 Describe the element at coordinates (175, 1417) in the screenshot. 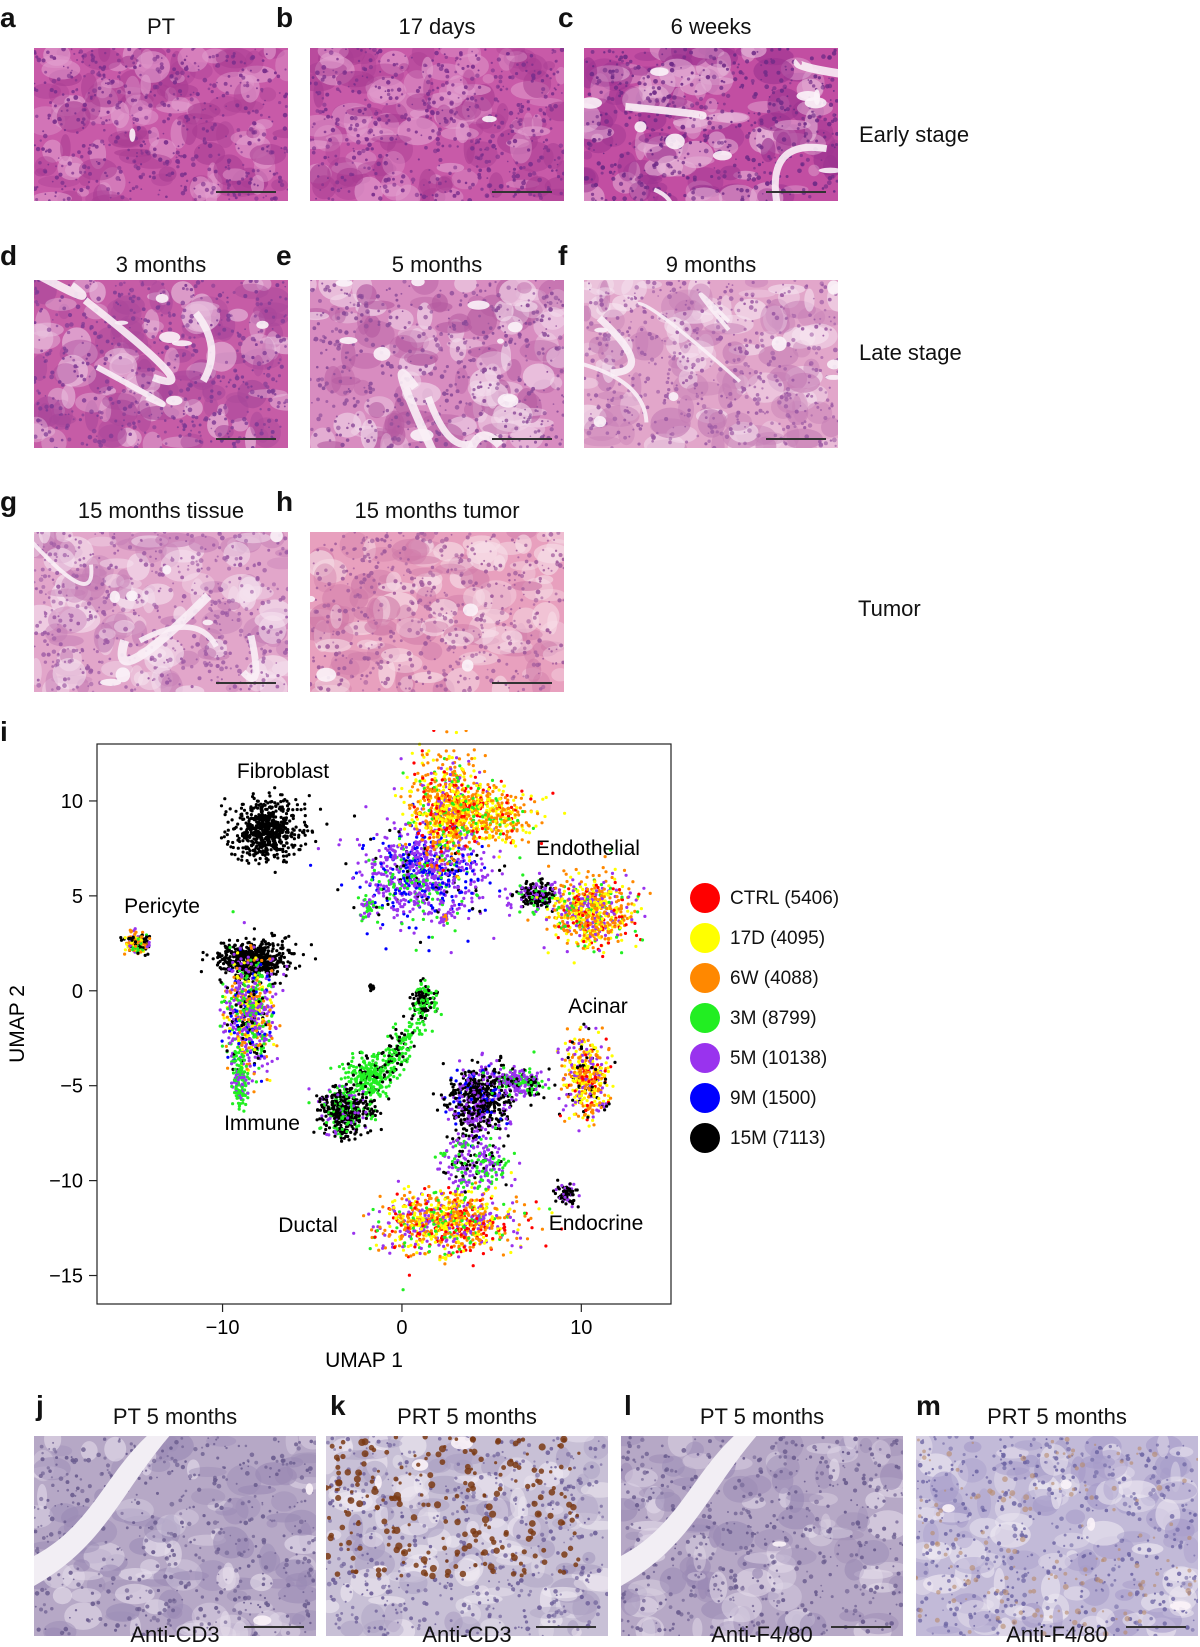

I see `panel-title-j: PT 5 months` at that location.